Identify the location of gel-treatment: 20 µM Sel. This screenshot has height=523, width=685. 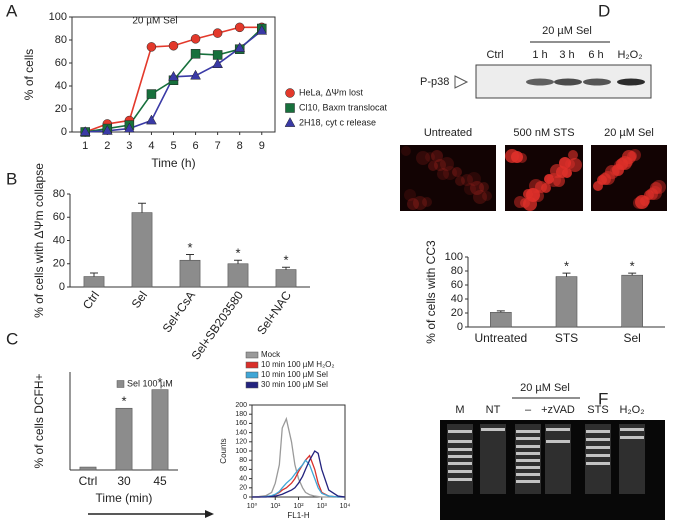
(545, 388).